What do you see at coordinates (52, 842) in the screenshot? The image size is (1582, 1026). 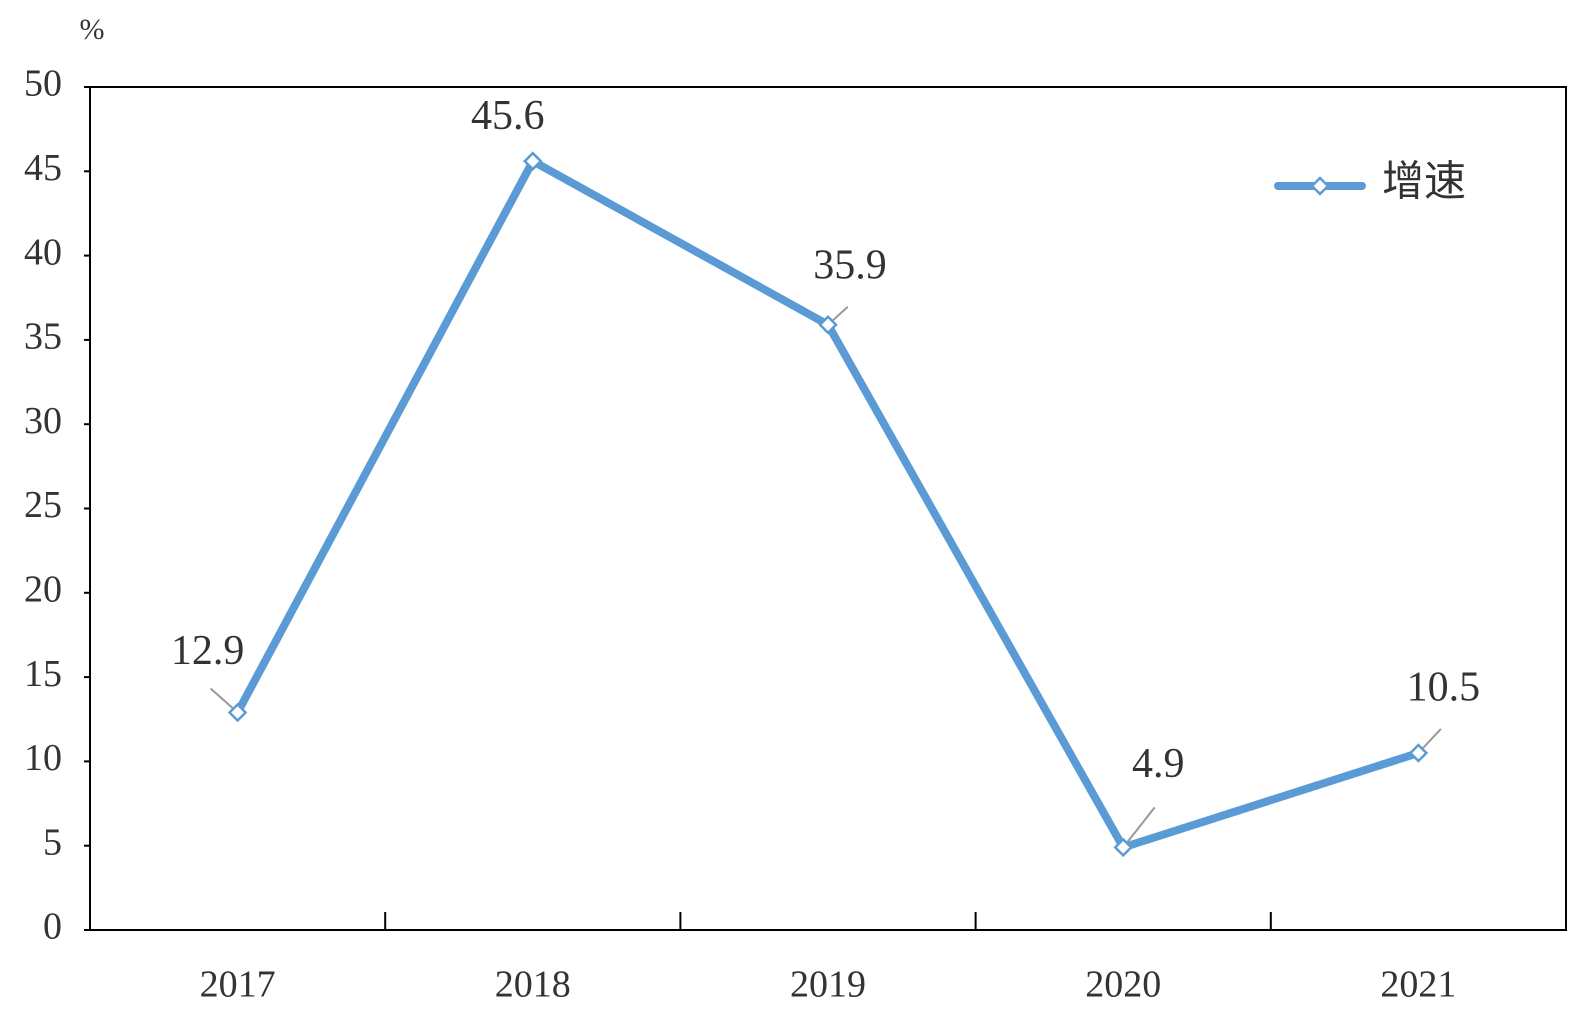 I see `y-tick-label: 5` at bounding box center [52, 842].